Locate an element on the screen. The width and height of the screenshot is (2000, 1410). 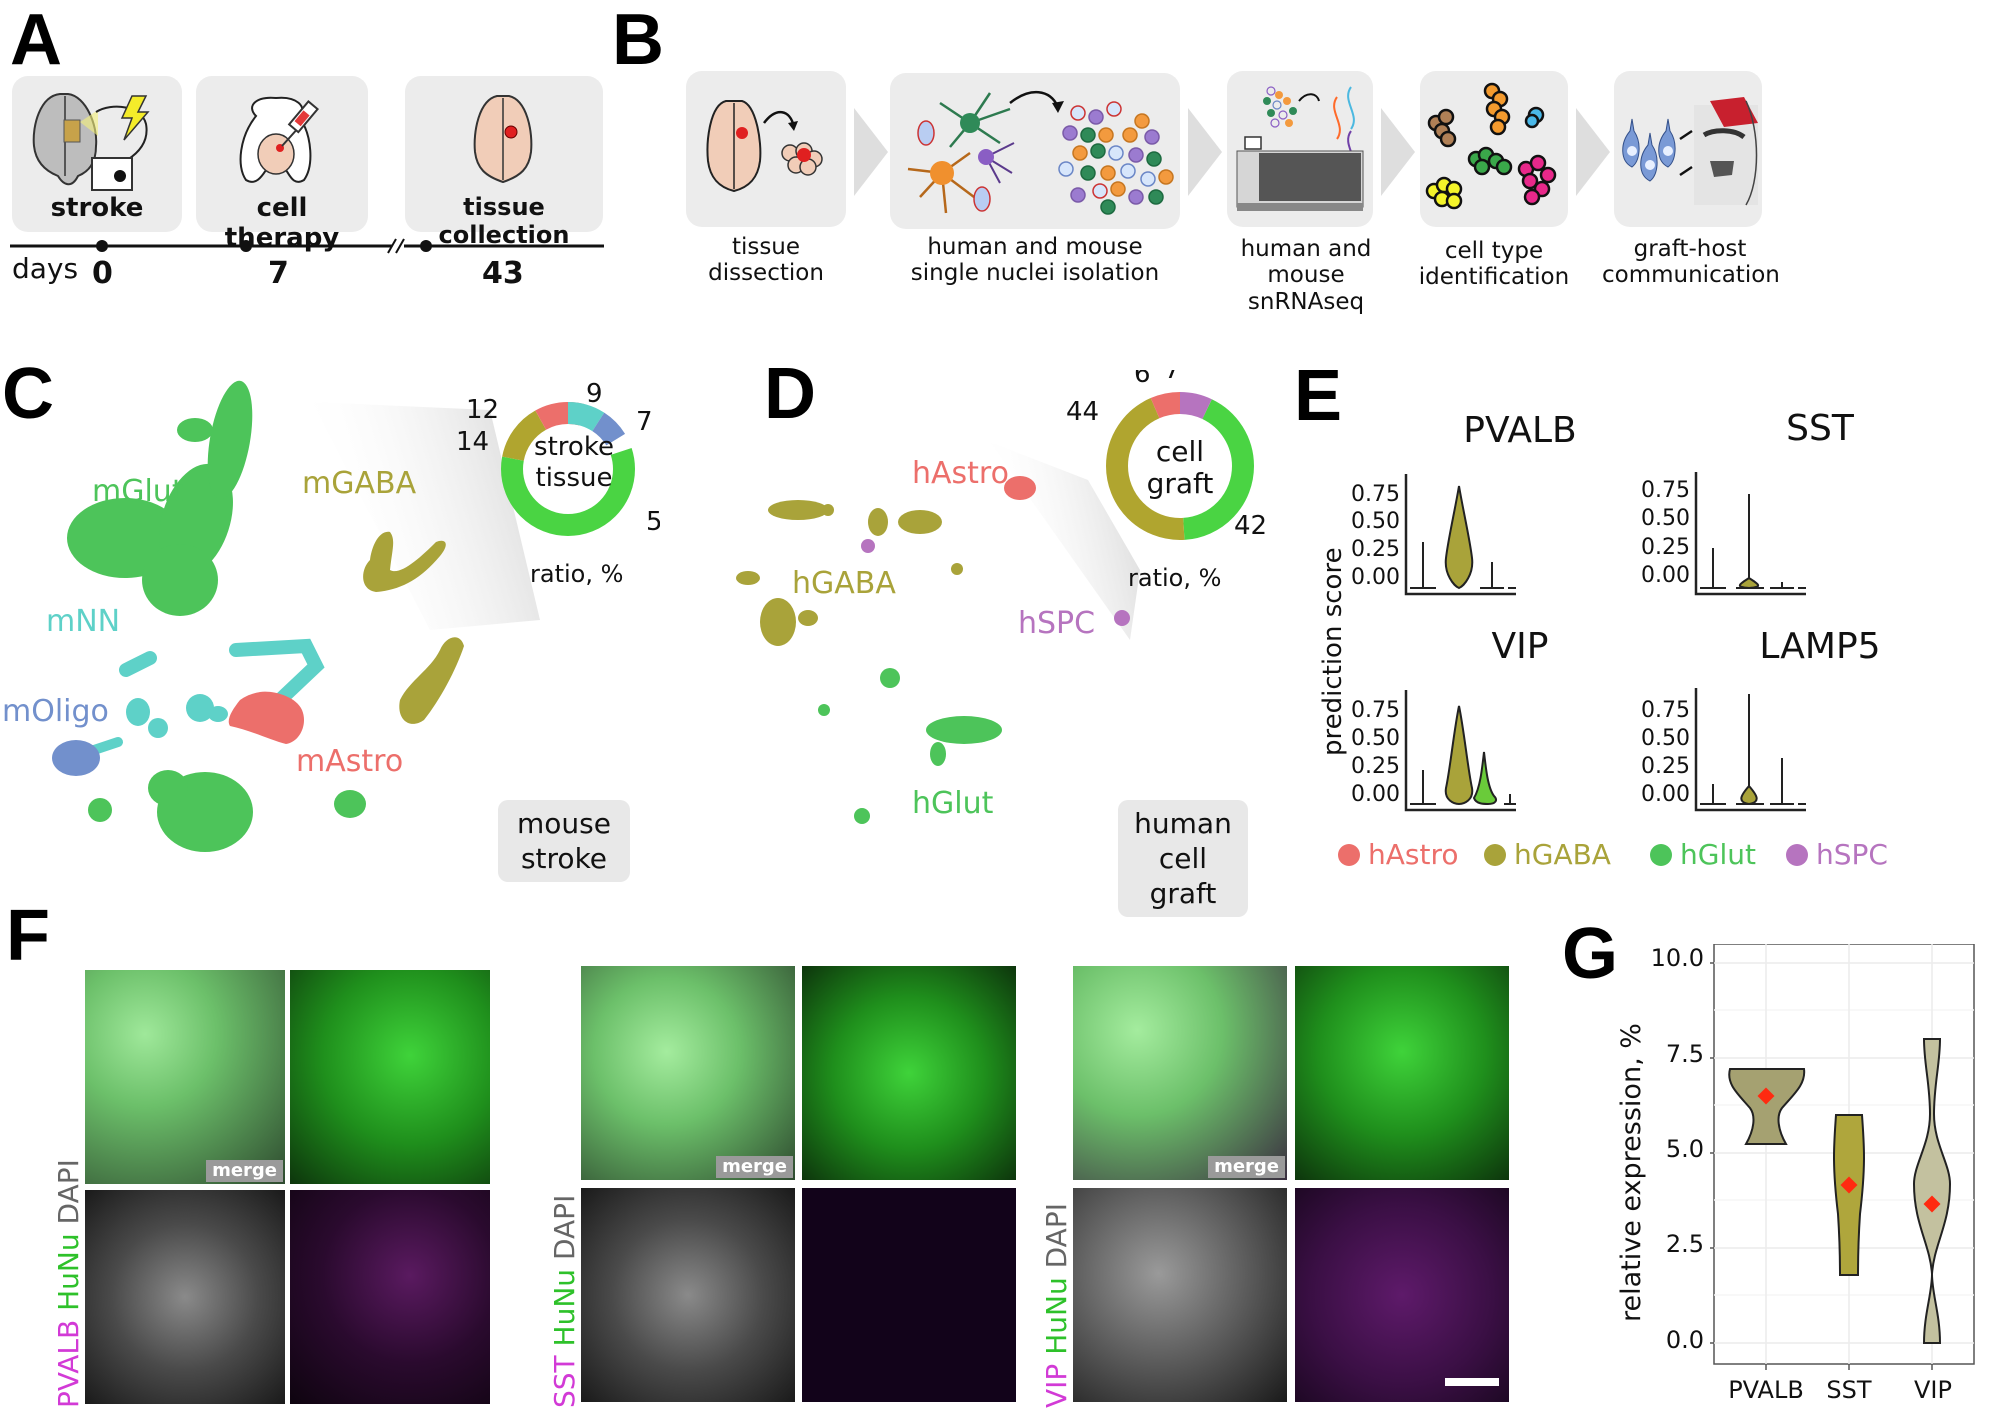
graft-host-icon is located at coordinates (1690, 151).